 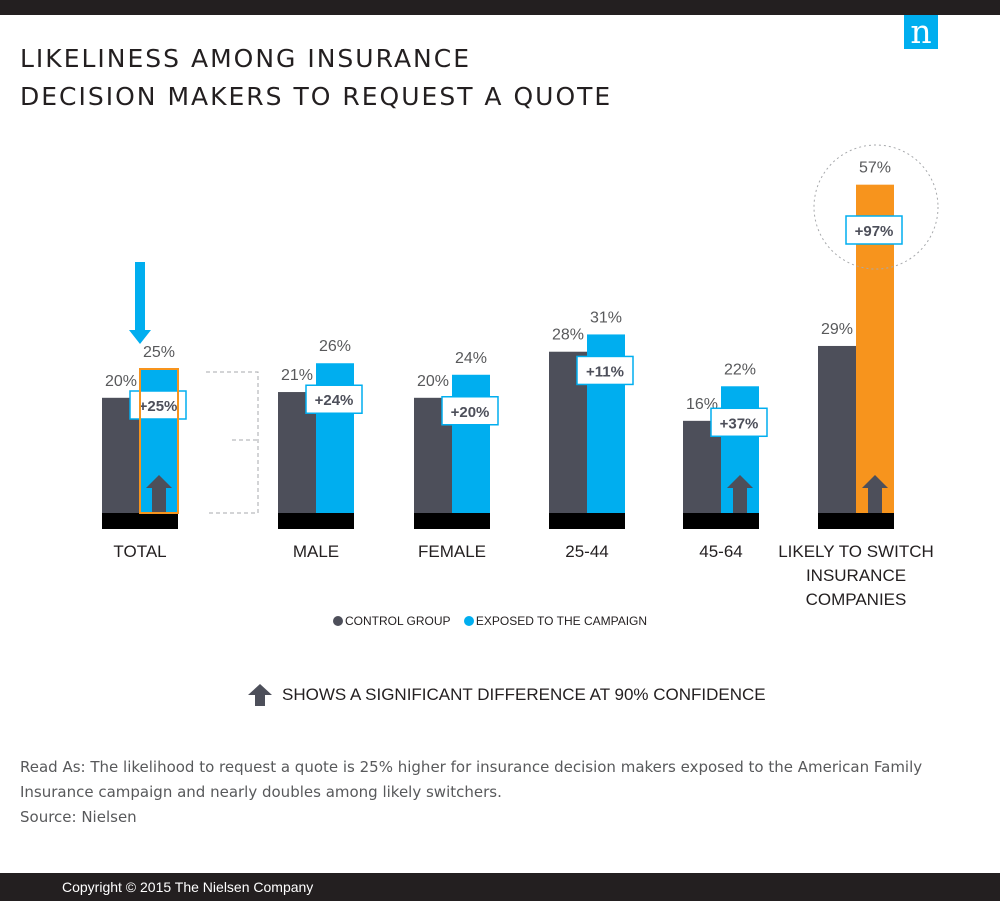 I want to click on top-bar, so click(x=500, y=7).